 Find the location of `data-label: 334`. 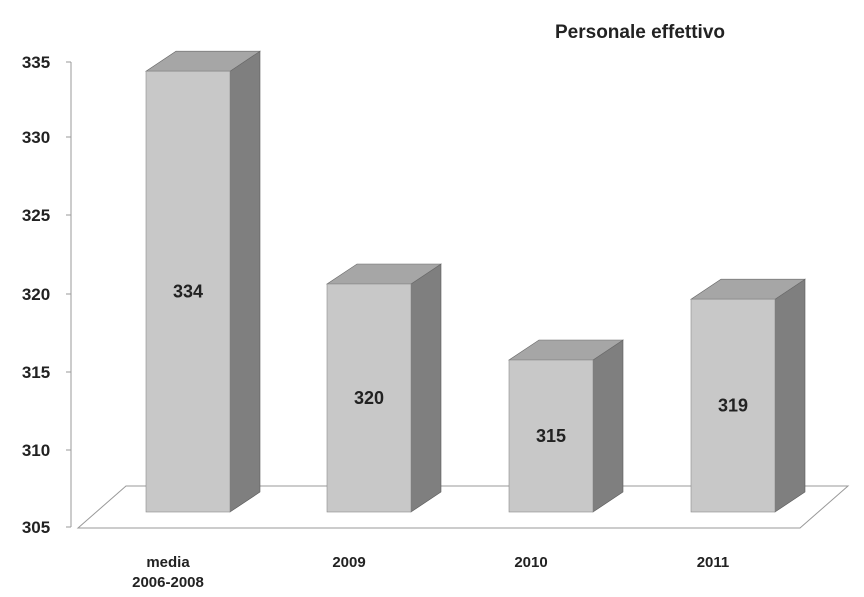

data-label: 334 is located at coordinates (188, 292).